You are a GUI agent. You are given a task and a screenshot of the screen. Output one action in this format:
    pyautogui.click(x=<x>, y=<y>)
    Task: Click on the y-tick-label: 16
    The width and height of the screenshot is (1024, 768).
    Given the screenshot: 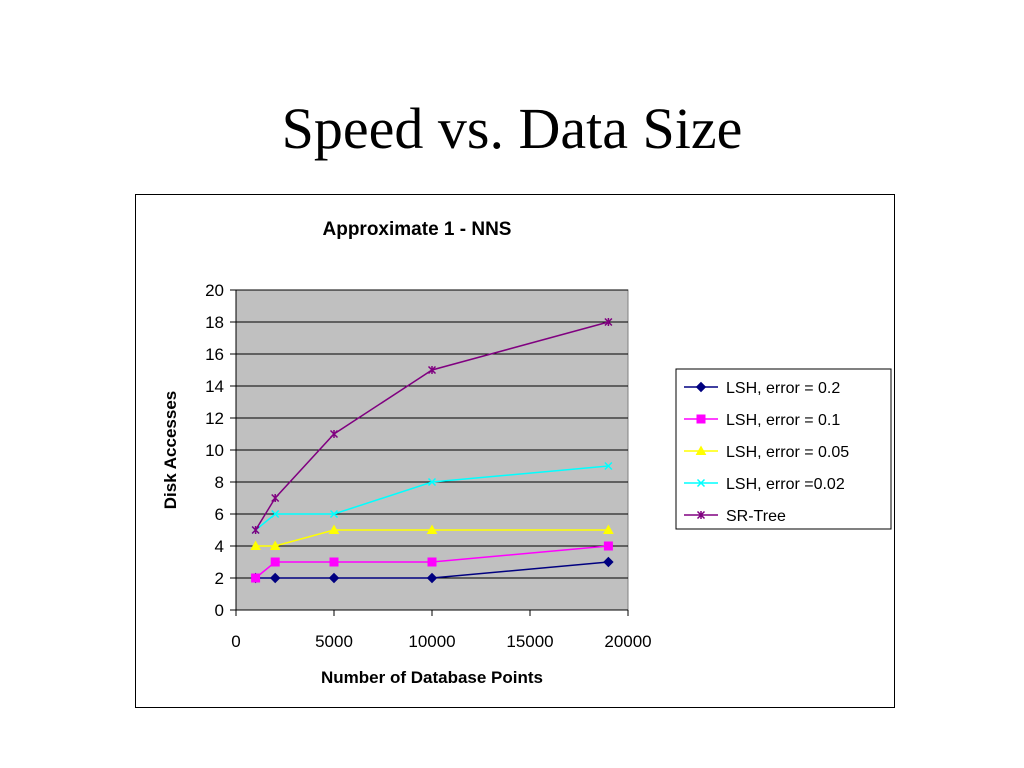 What is the action you would take?
    pyautogui.click(x=214, y=354)
    